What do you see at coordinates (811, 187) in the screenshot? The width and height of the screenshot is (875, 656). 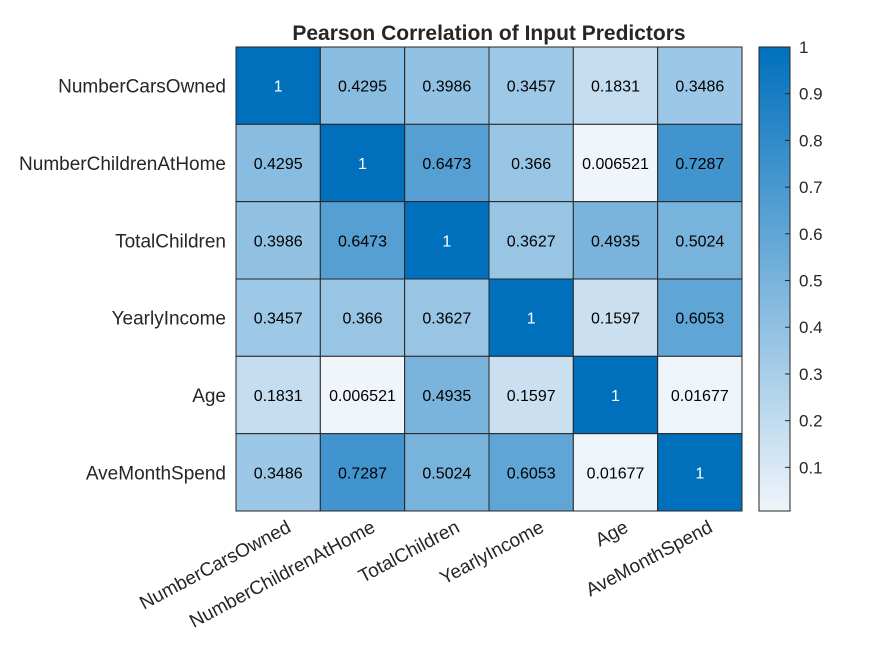 I see `colorbar-tick-label: 0.7` at bounding box center [811, 187].